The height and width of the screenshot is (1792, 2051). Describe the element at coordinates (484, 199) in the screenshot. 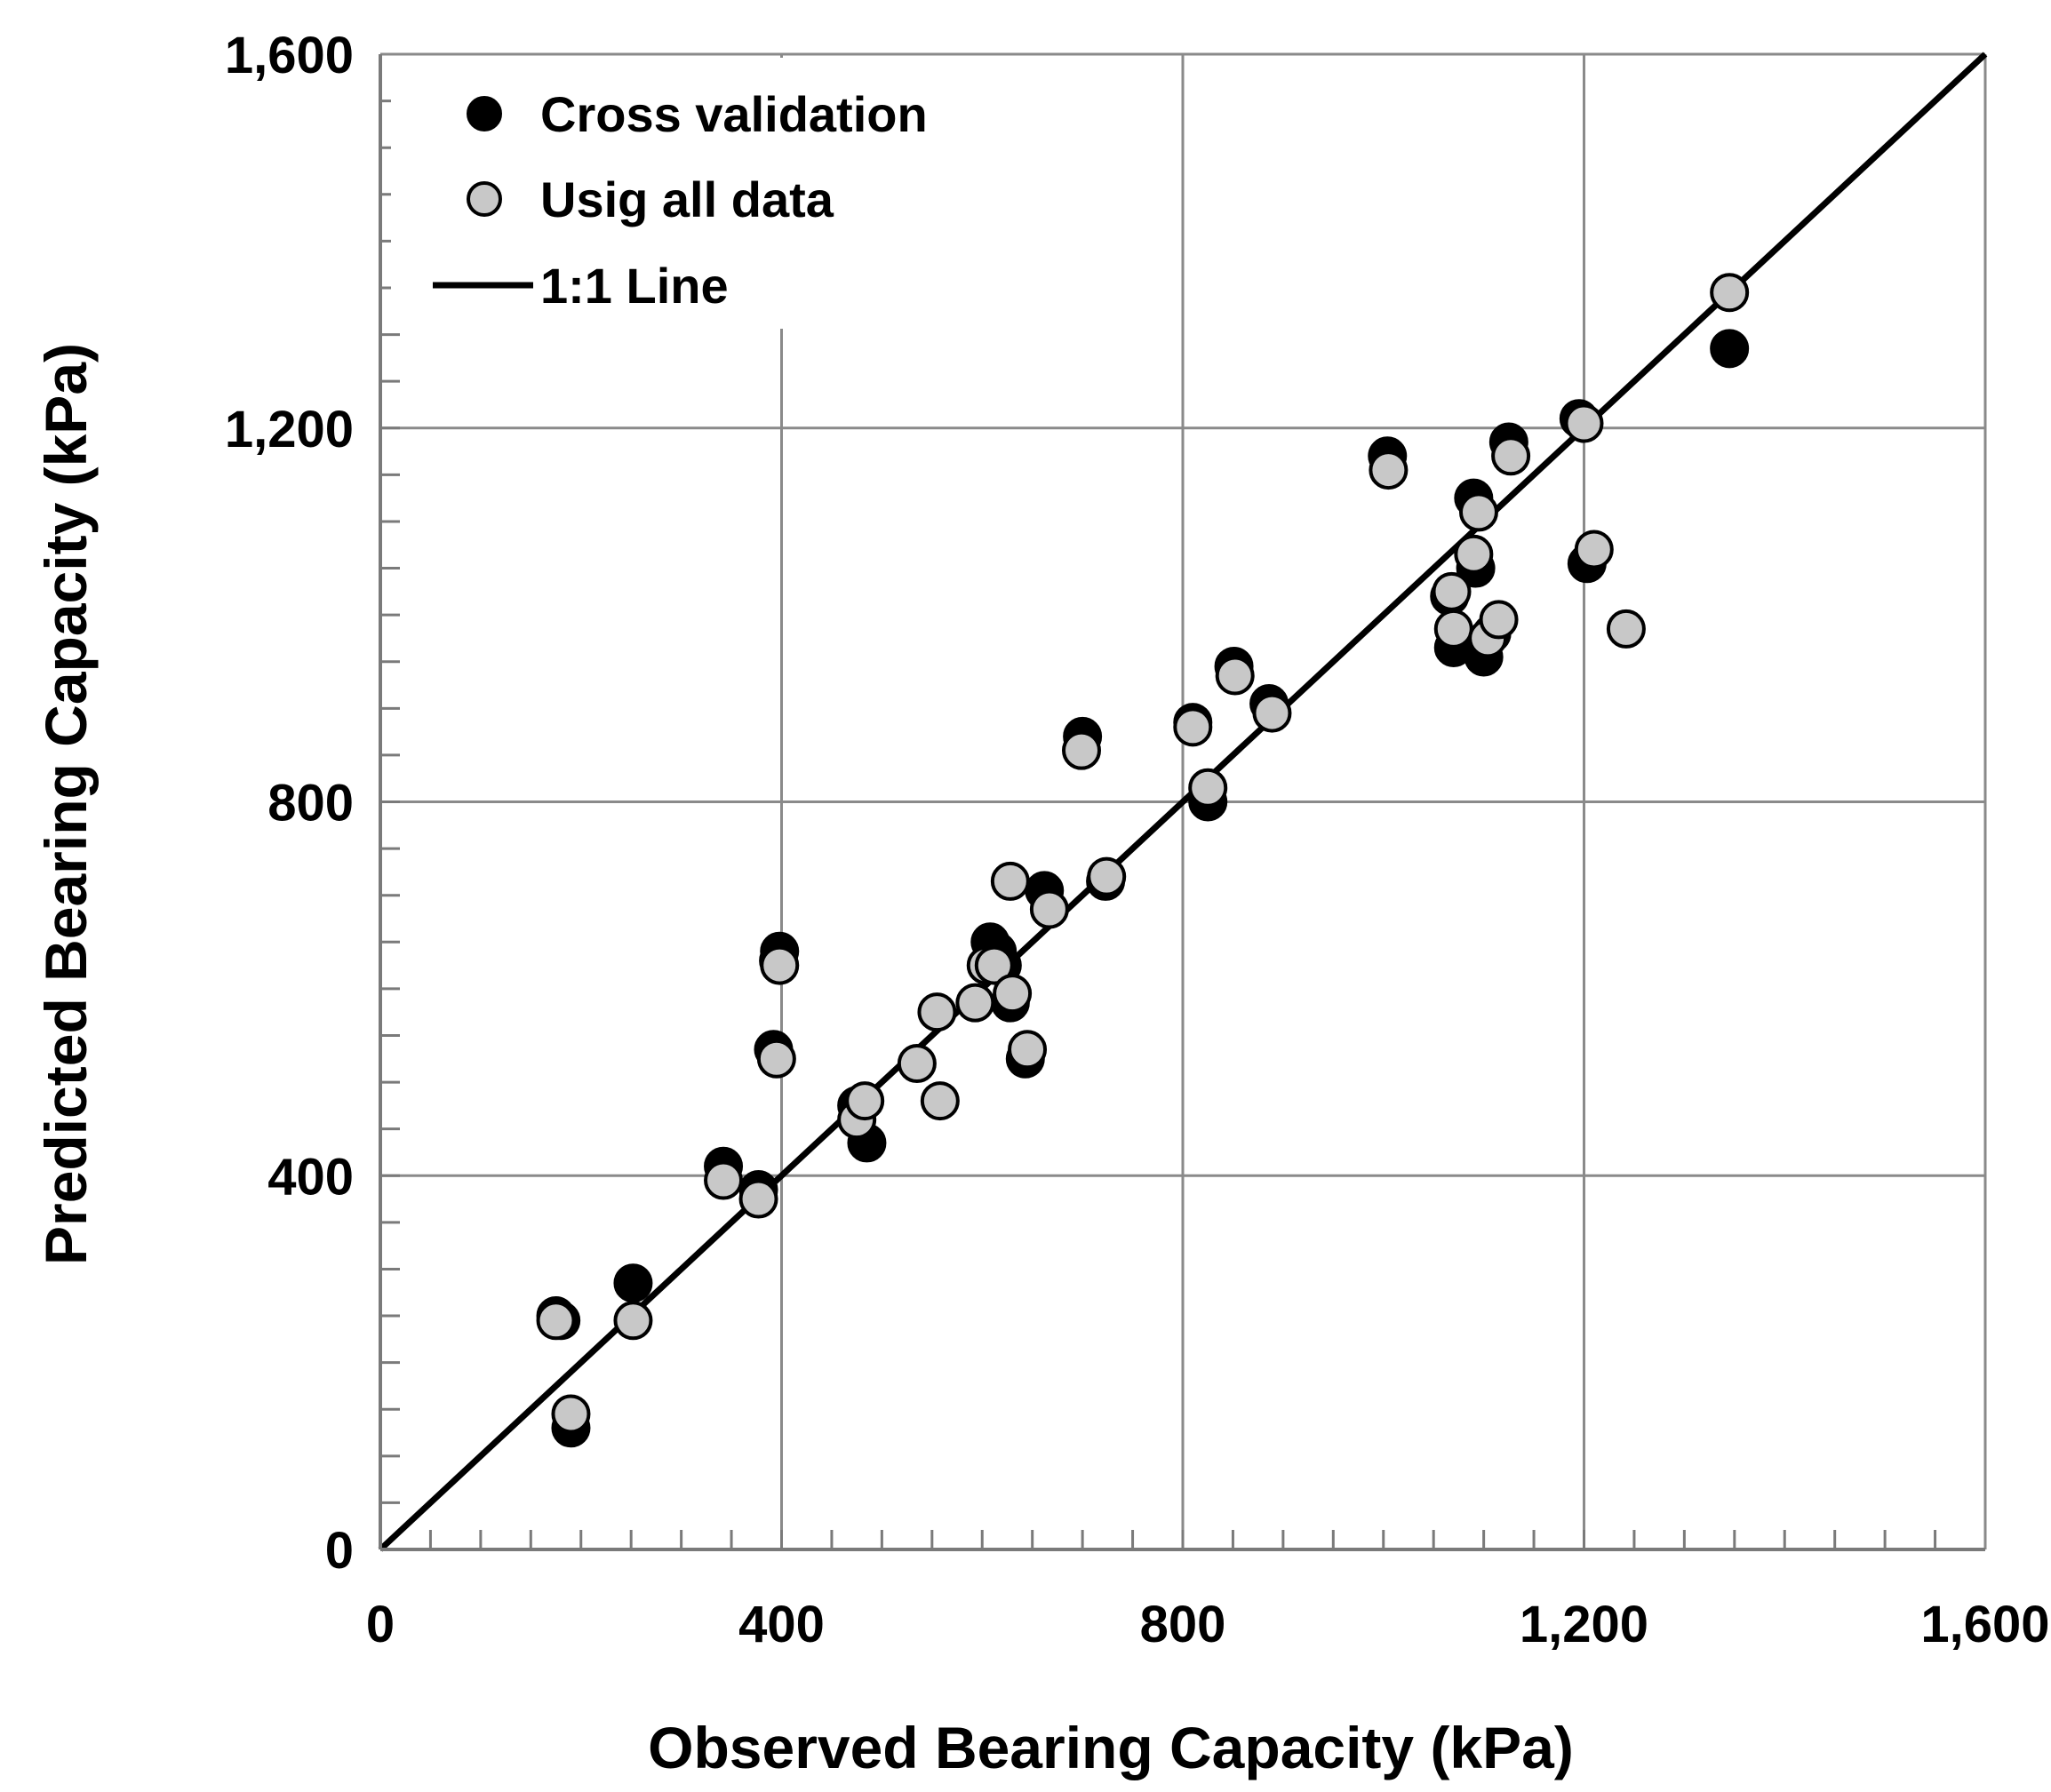

I see `legend-all-data-marker` at that location.